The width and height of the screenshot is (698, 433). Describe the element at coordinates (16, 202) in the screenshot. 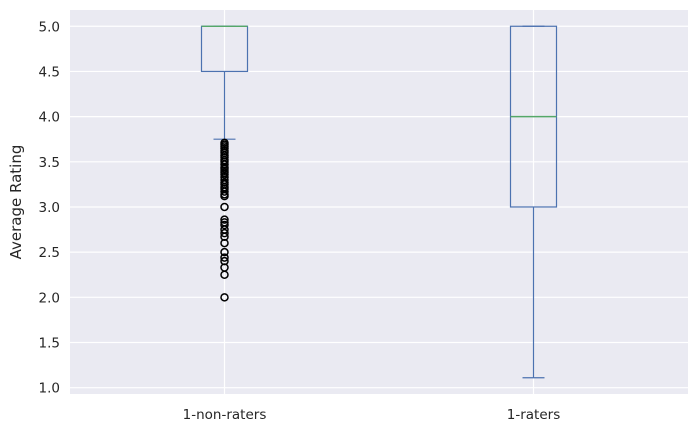

I see `y-axis-label: Average Rating` at that location.